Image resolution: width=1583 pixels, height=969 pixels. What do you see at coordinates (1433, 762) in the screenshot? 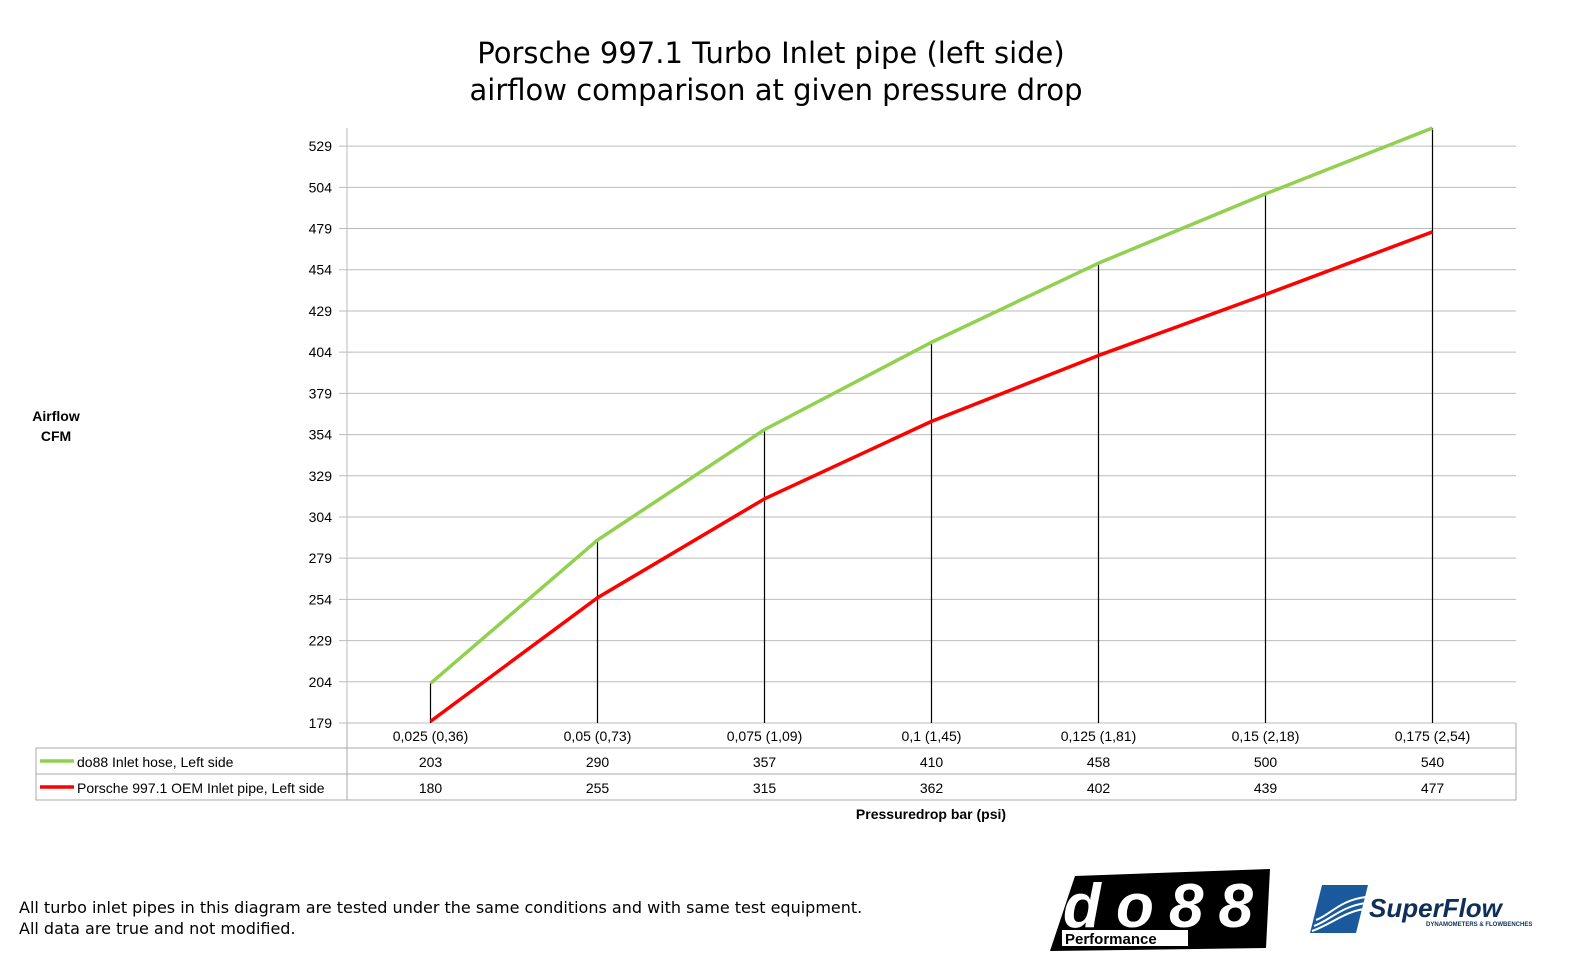
I see `table-cell: 540` at bounding box center [1433, 762].